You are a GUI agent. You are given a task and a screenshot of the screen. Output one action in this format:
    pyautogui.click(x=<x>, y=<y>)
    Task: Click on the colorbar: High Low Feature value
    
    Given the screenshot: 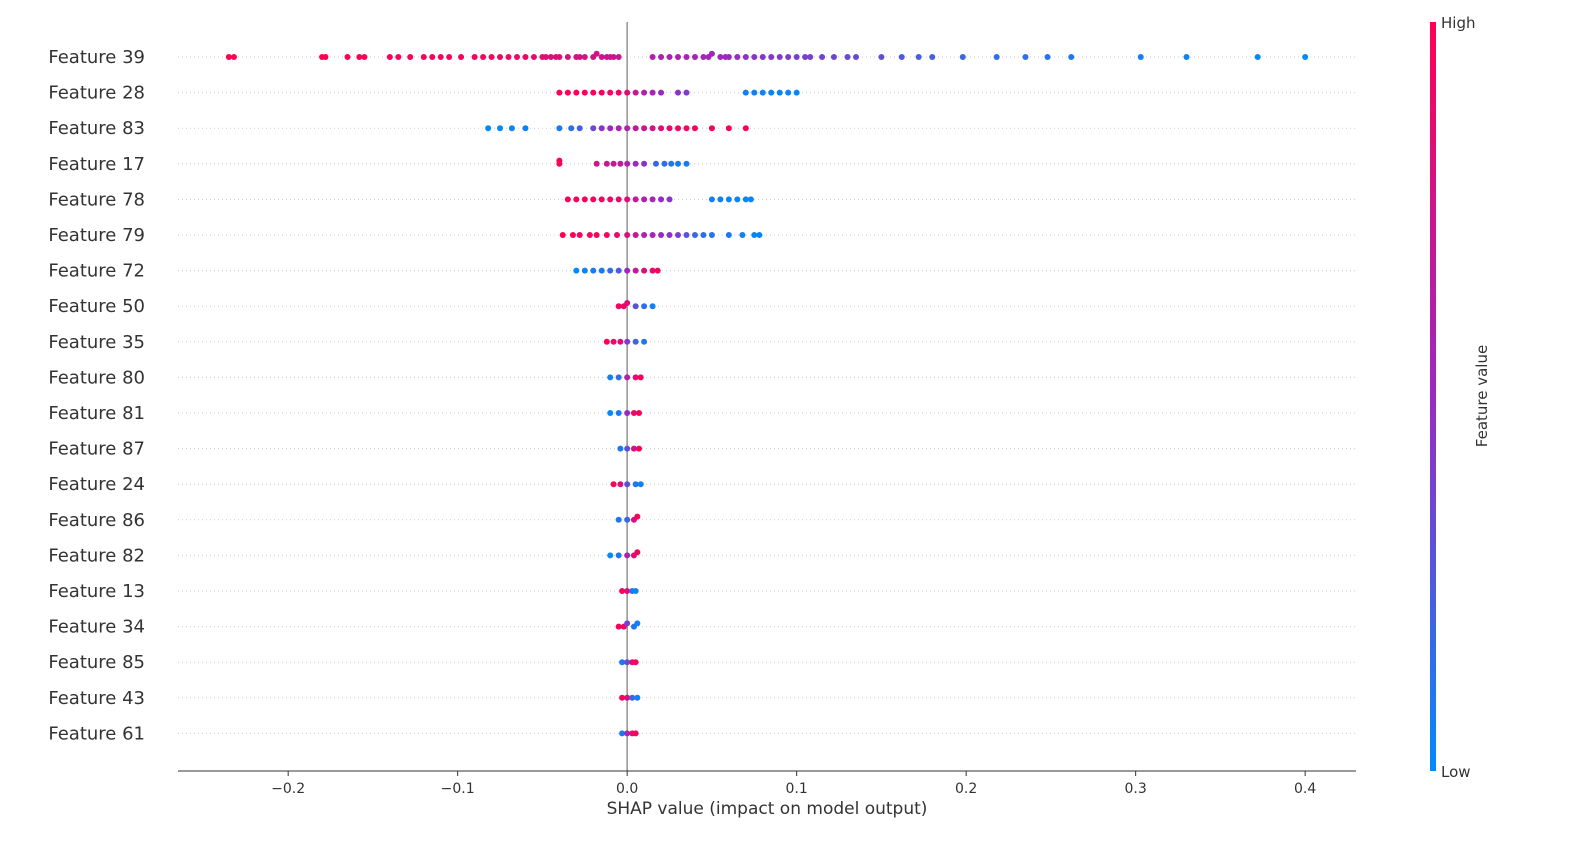 What is the action you would take?
    pyautogui.click(x=1460, y=397)
    